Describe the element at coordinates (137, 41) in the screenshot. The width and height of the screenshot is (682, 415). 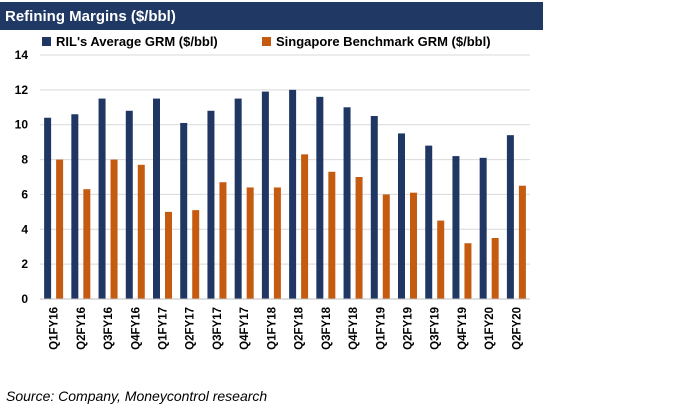
I see `legend-label-ril: RIL's Average GRM ($/bbl)` at that location.